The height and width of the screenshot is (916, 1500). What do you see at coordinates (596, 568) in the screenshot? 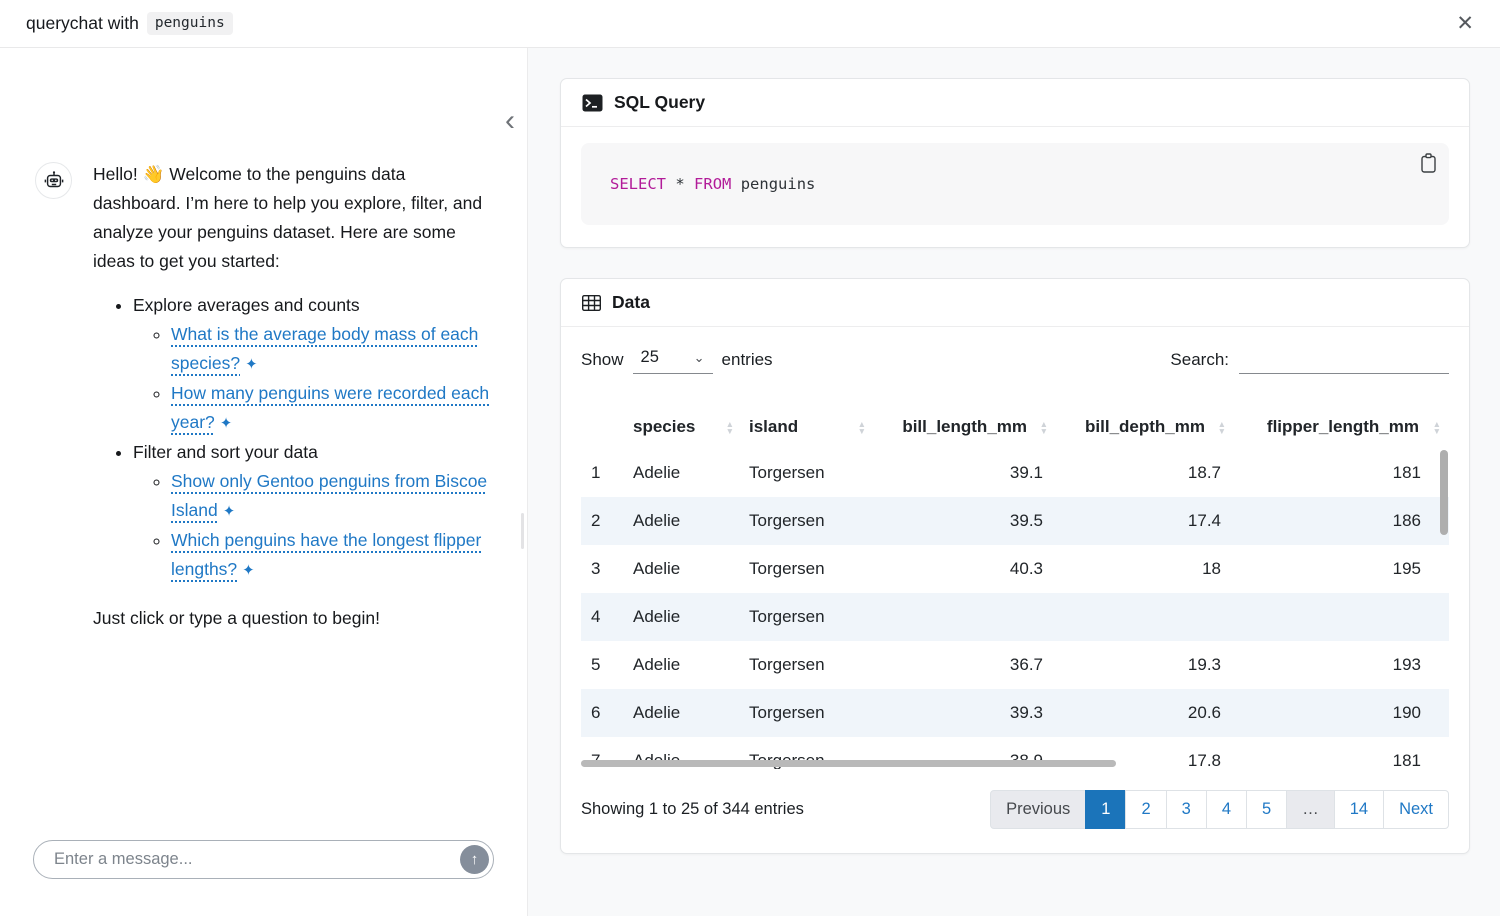
I see `cell-row-number: 3` at bounding box center [596, 568].